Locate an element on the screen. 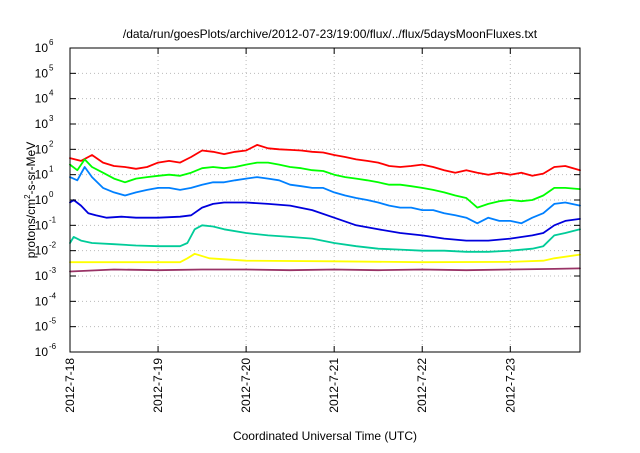  y-axis-title-suffix: -s-sr-MeV is located at coordinates (31, 168).